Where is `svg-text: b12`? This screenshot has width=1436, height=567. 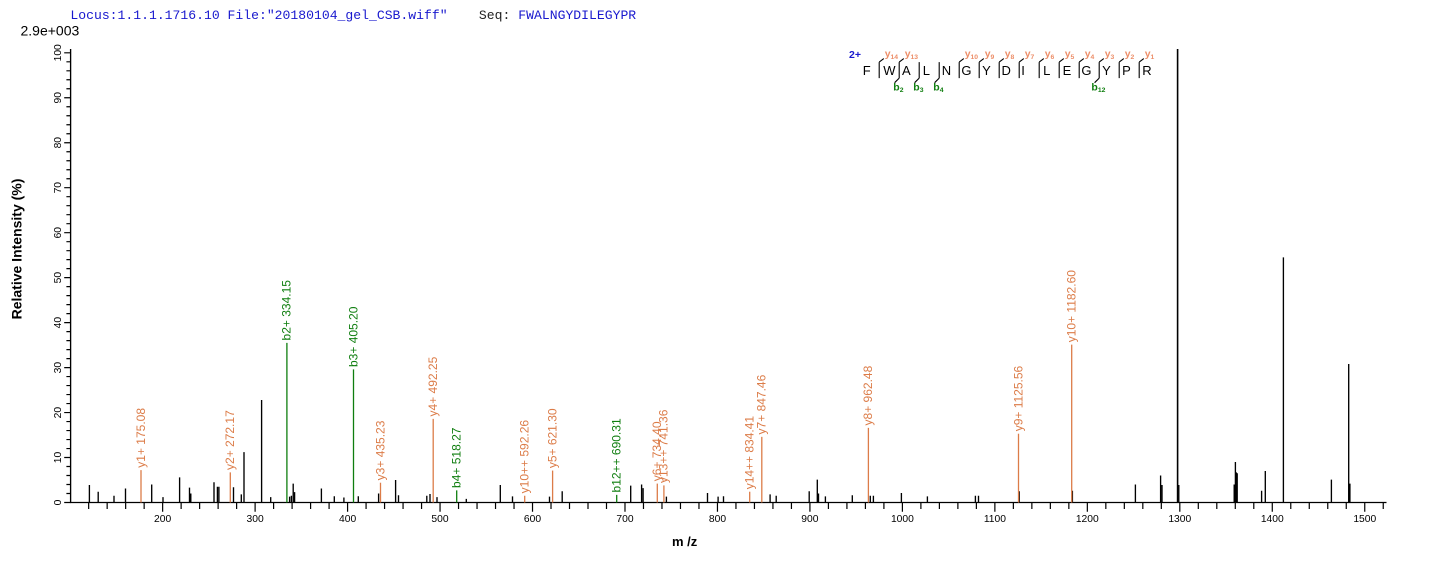
svg-text: b12 is located at coordinates (1098, 87).